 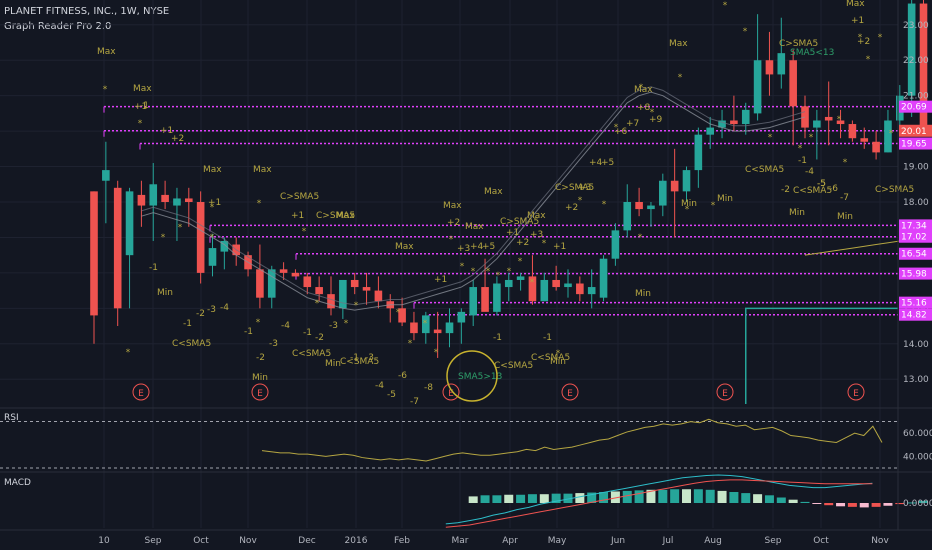 What do you see at coordinates (855, 4) in the screenshot?
I see `annotation-12: Max` at bounding box center [855, 4].